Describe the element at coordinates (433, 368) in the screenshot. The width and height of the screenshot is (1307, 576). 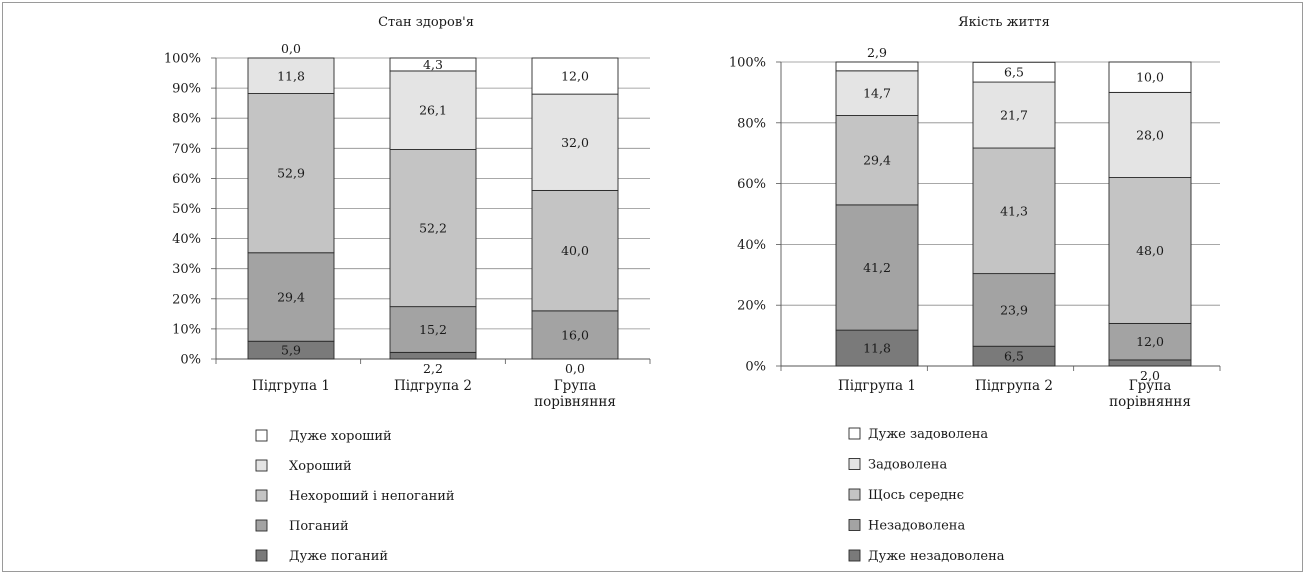
I see `data-label: 2,2` at that location.